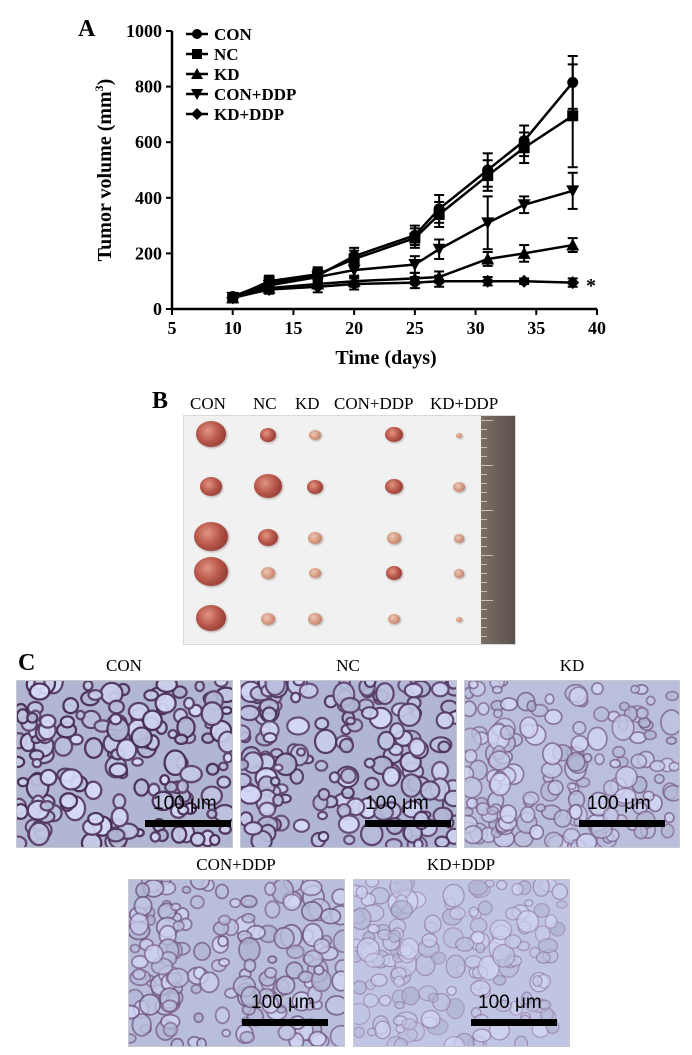  I want to click on ihc-label-nc: NC, so click(348, 665).